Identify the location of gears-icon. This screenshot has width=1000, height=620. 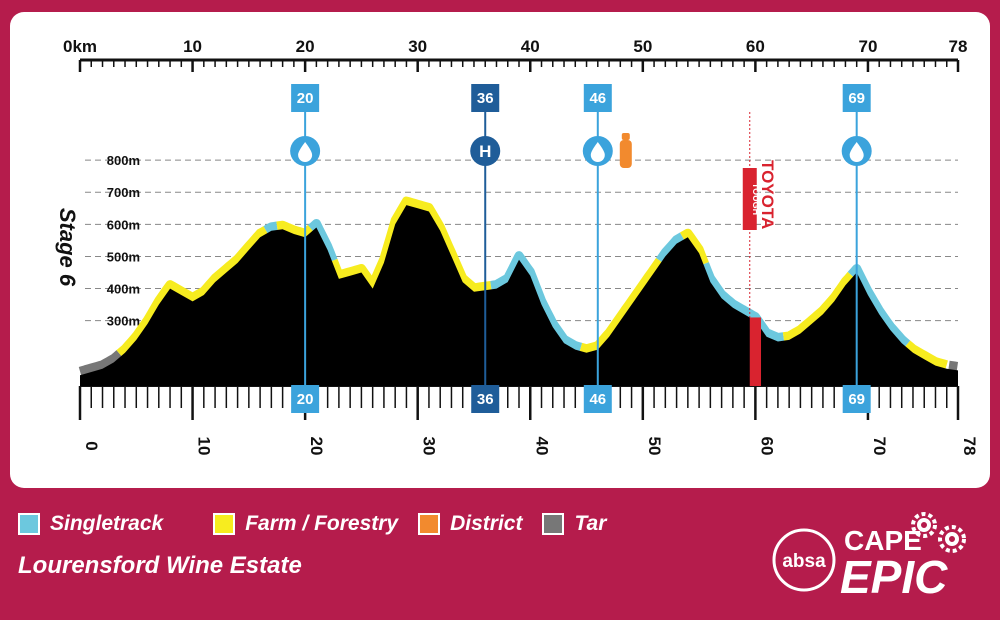
(938, 532).